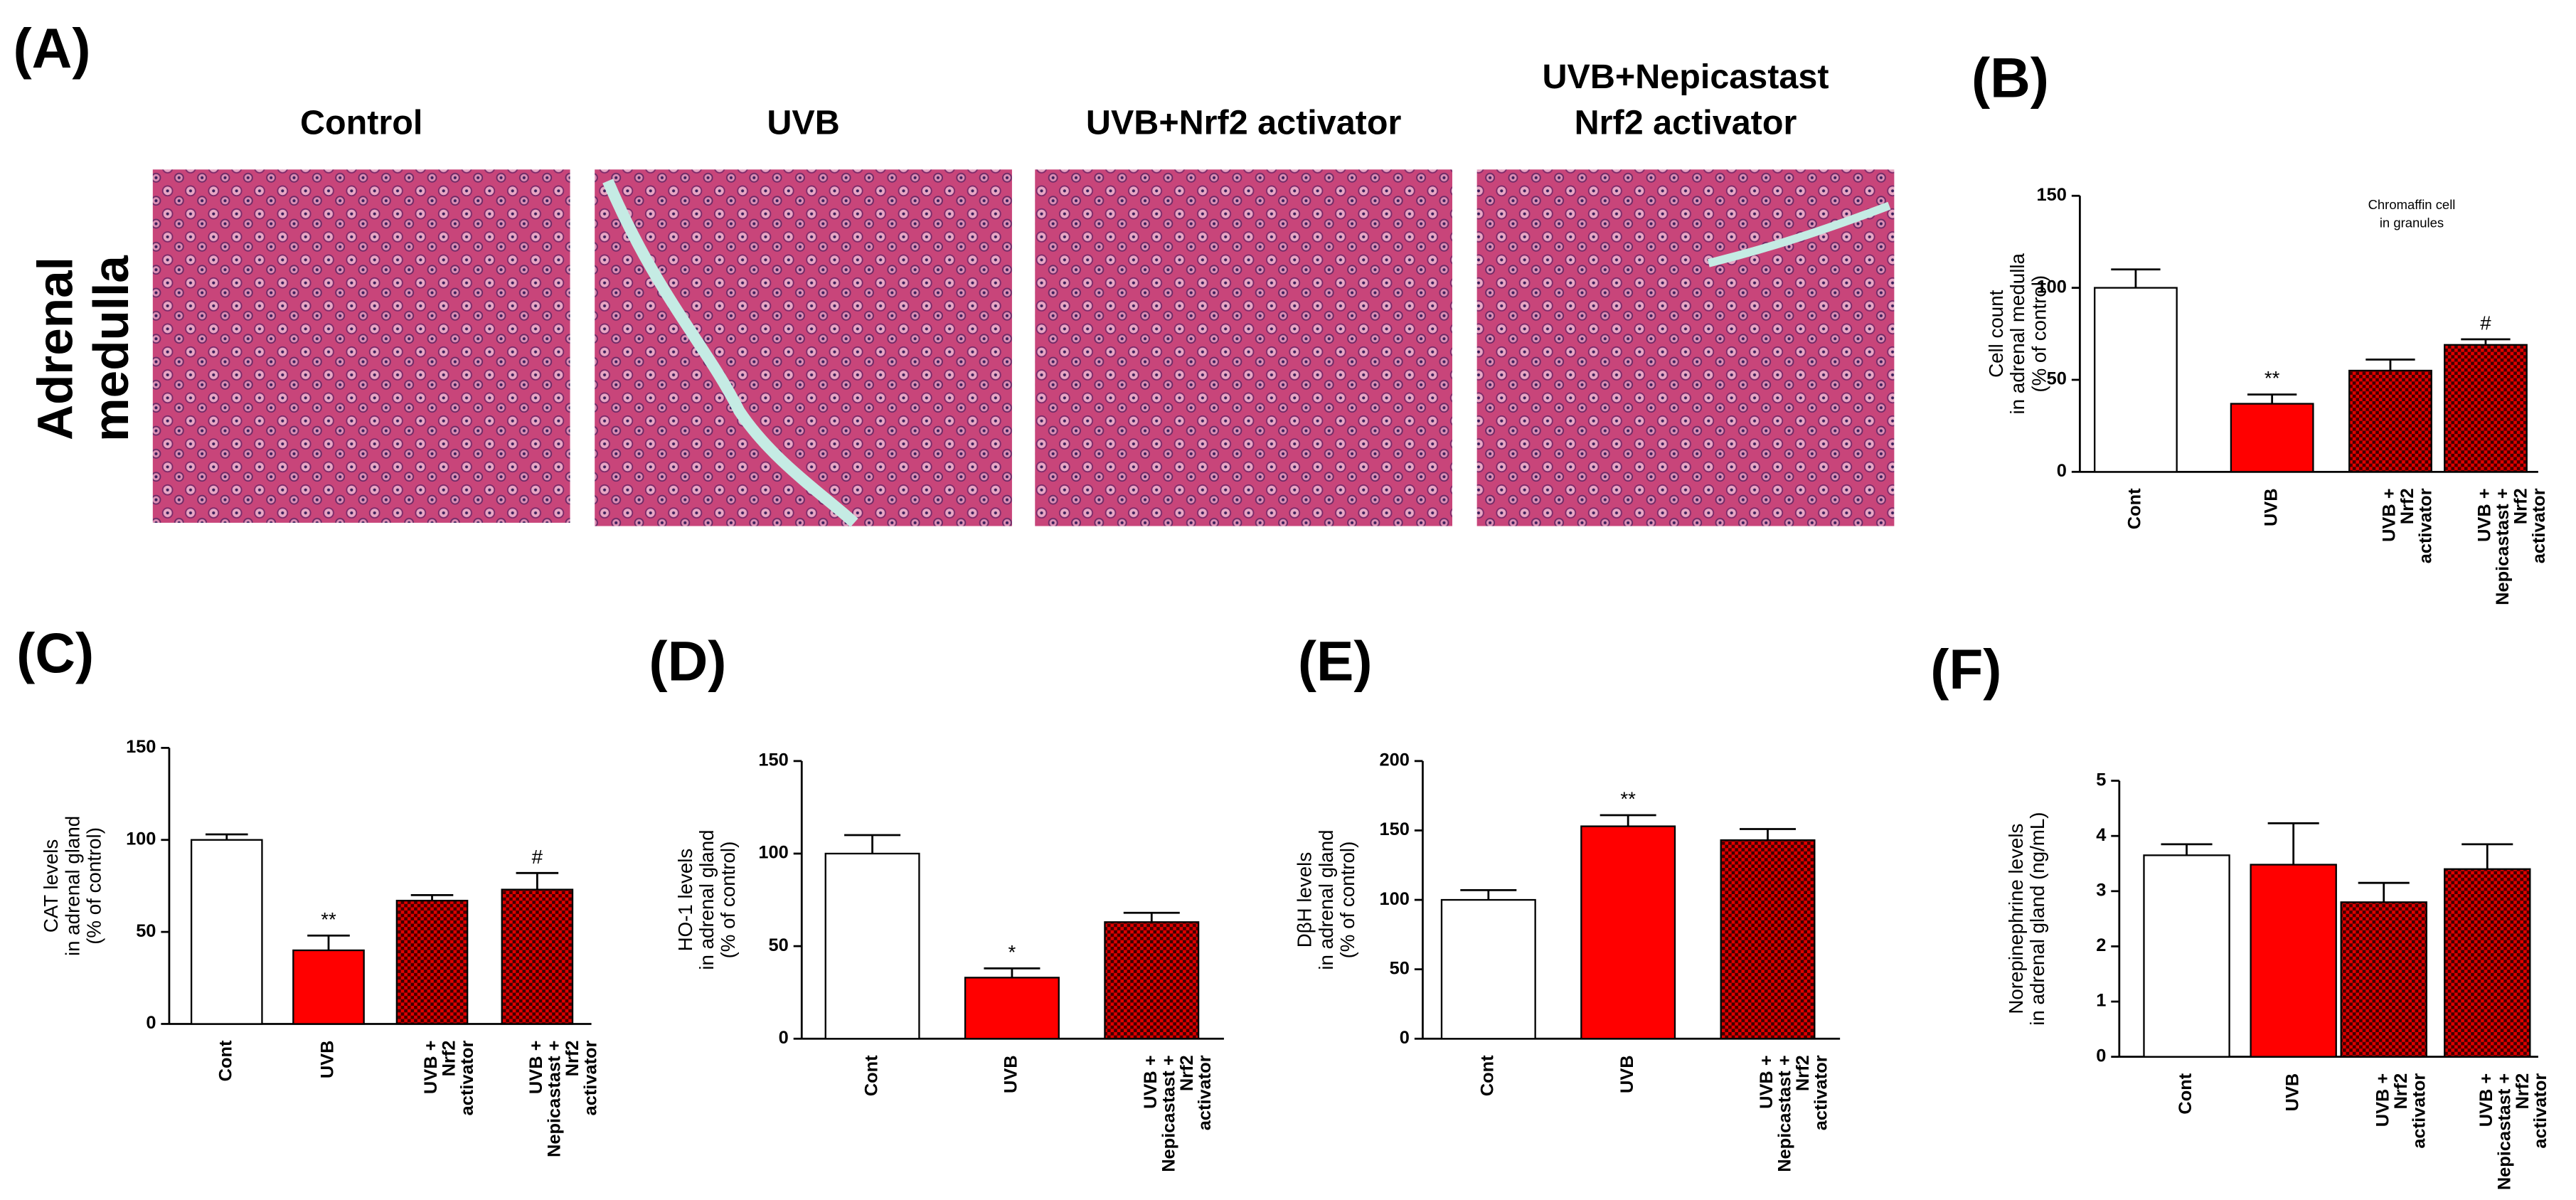 The image size is (2576, 1200). What do you see at coordinates (1012, 952) in the screenshot?
I see `significance-mark: *` at bounding box center [1012, 952].